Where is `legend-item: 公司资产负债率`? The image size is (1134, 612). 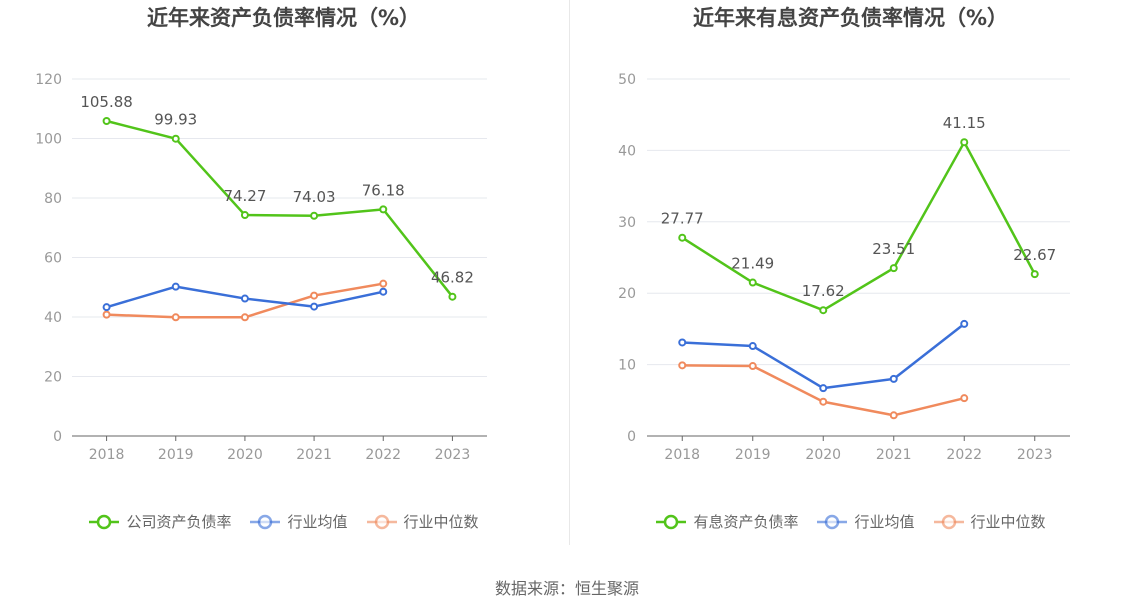 legend-item: 公司资产负债率 is located at coordinates (159, 521).